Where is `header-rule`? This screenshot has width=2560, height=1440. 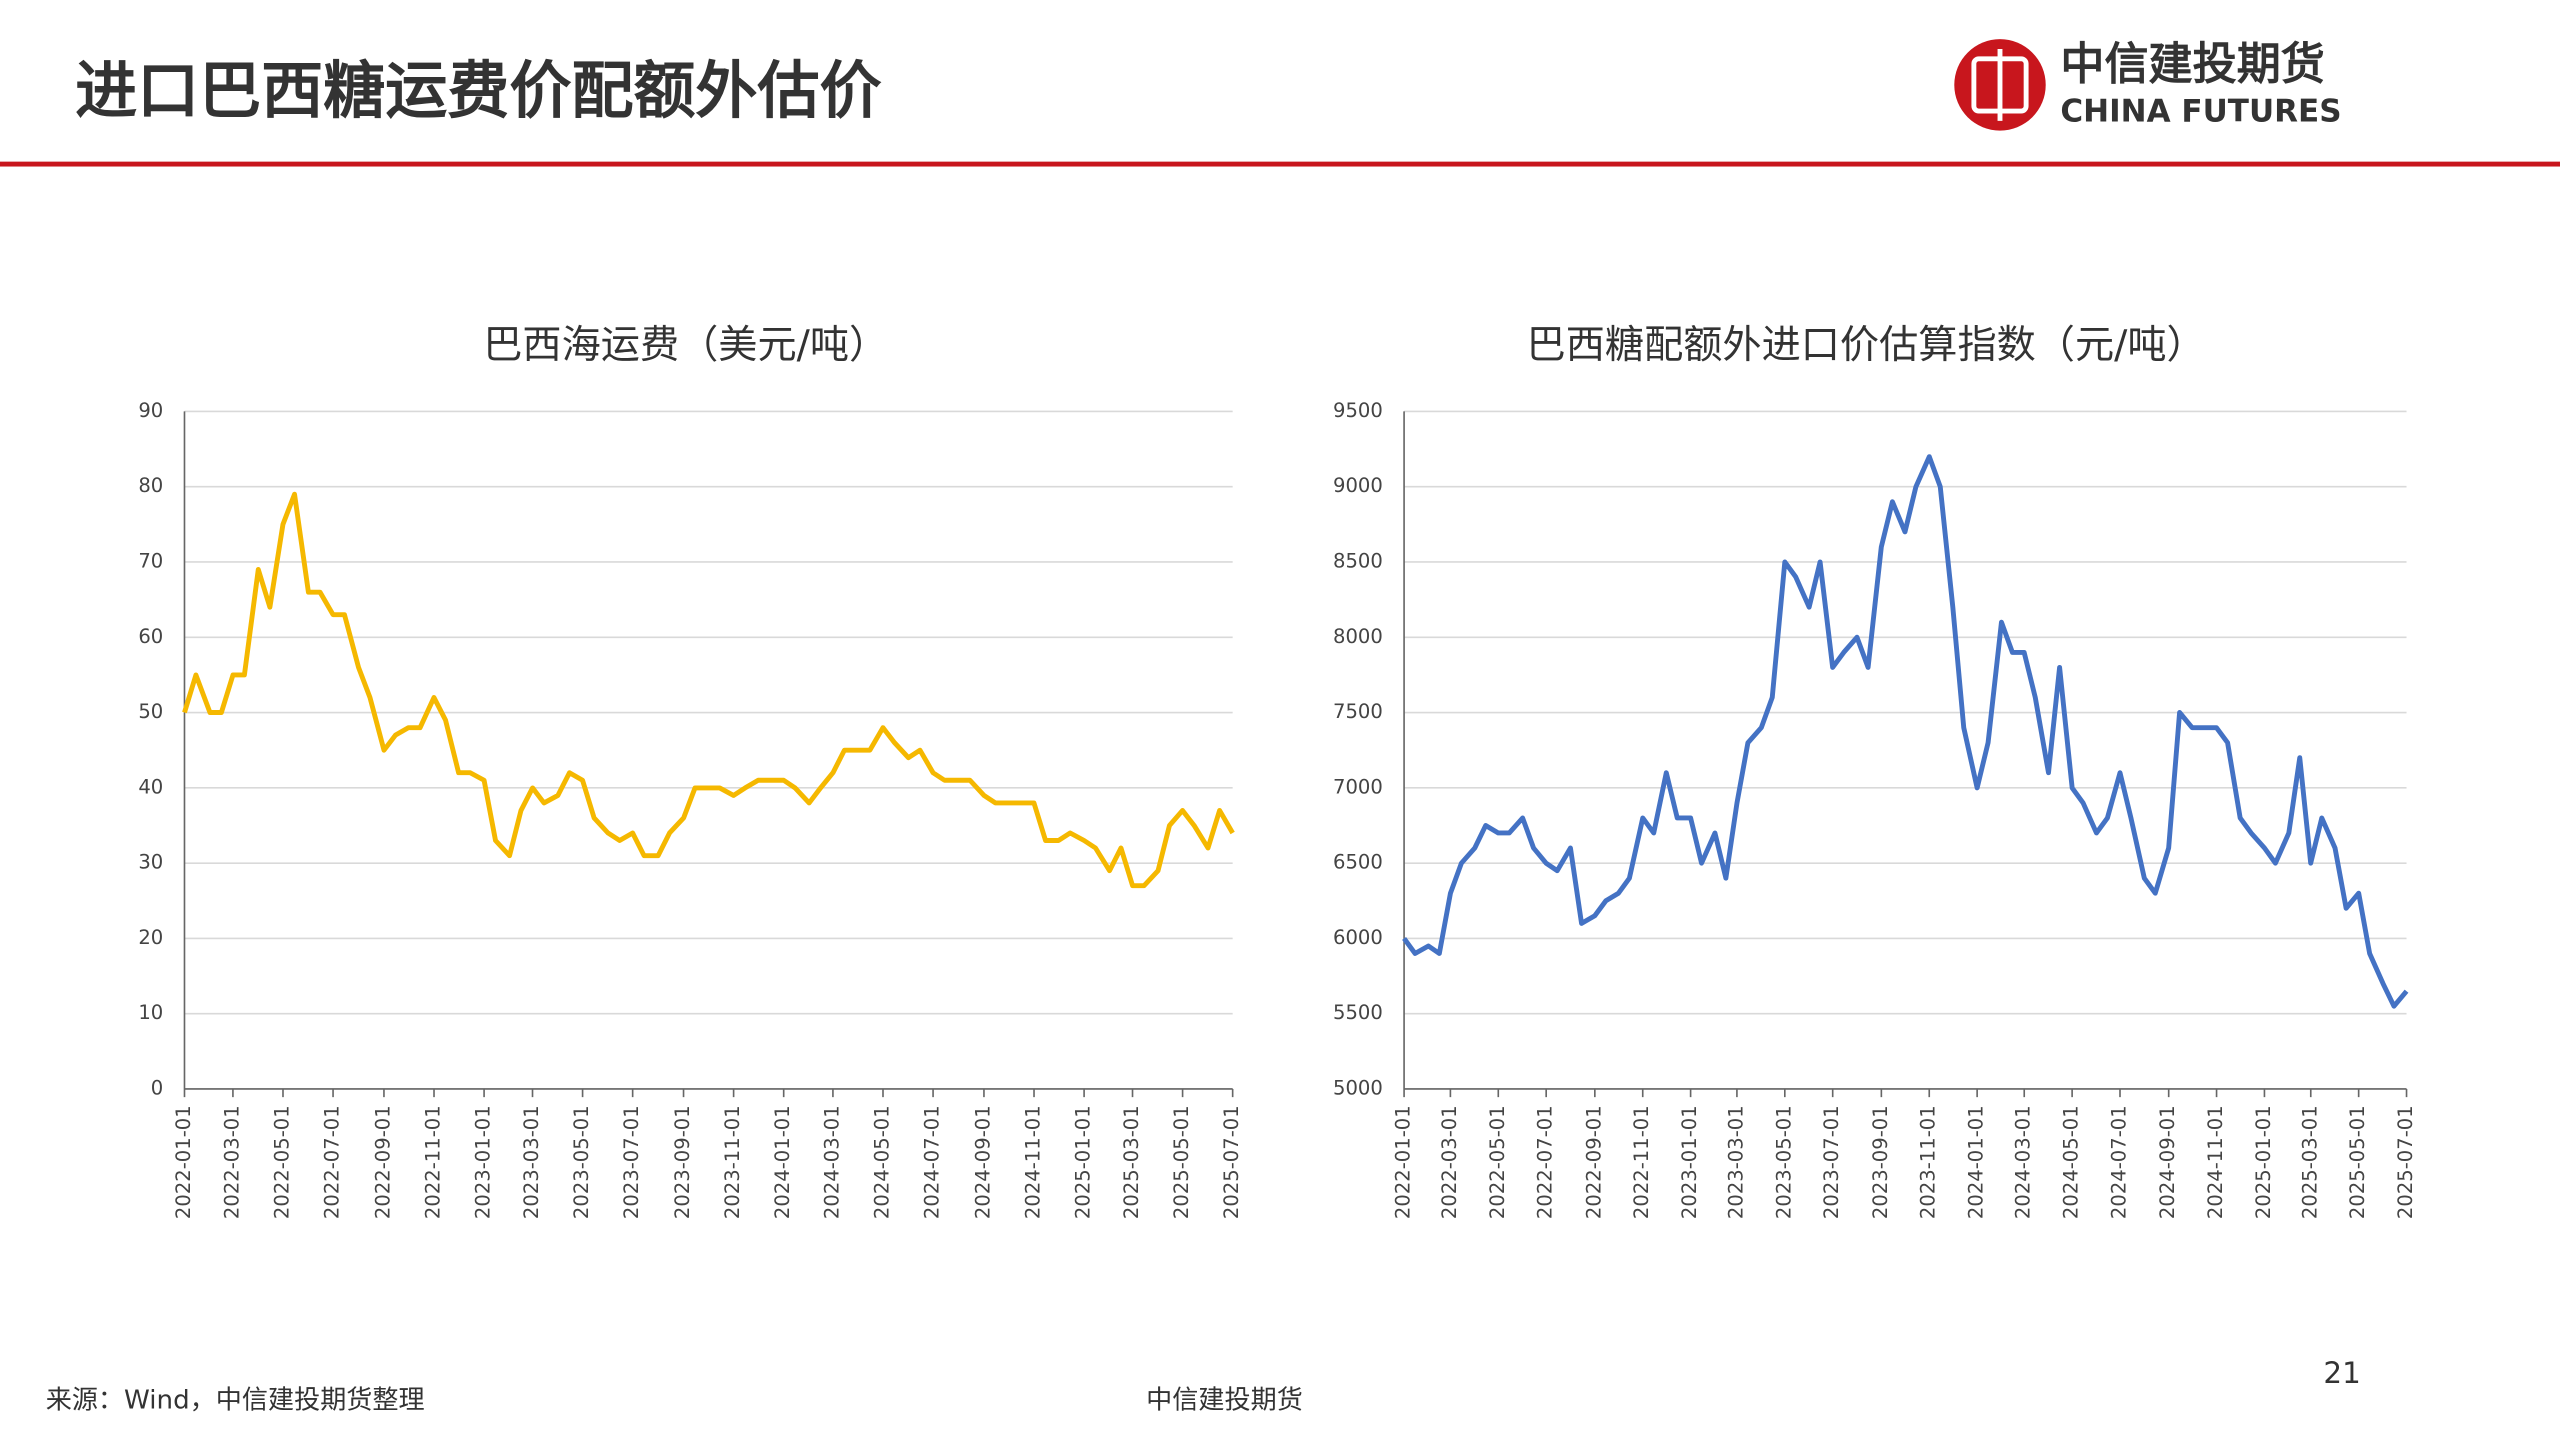 header-rule is located at coordinates (1280, 164).